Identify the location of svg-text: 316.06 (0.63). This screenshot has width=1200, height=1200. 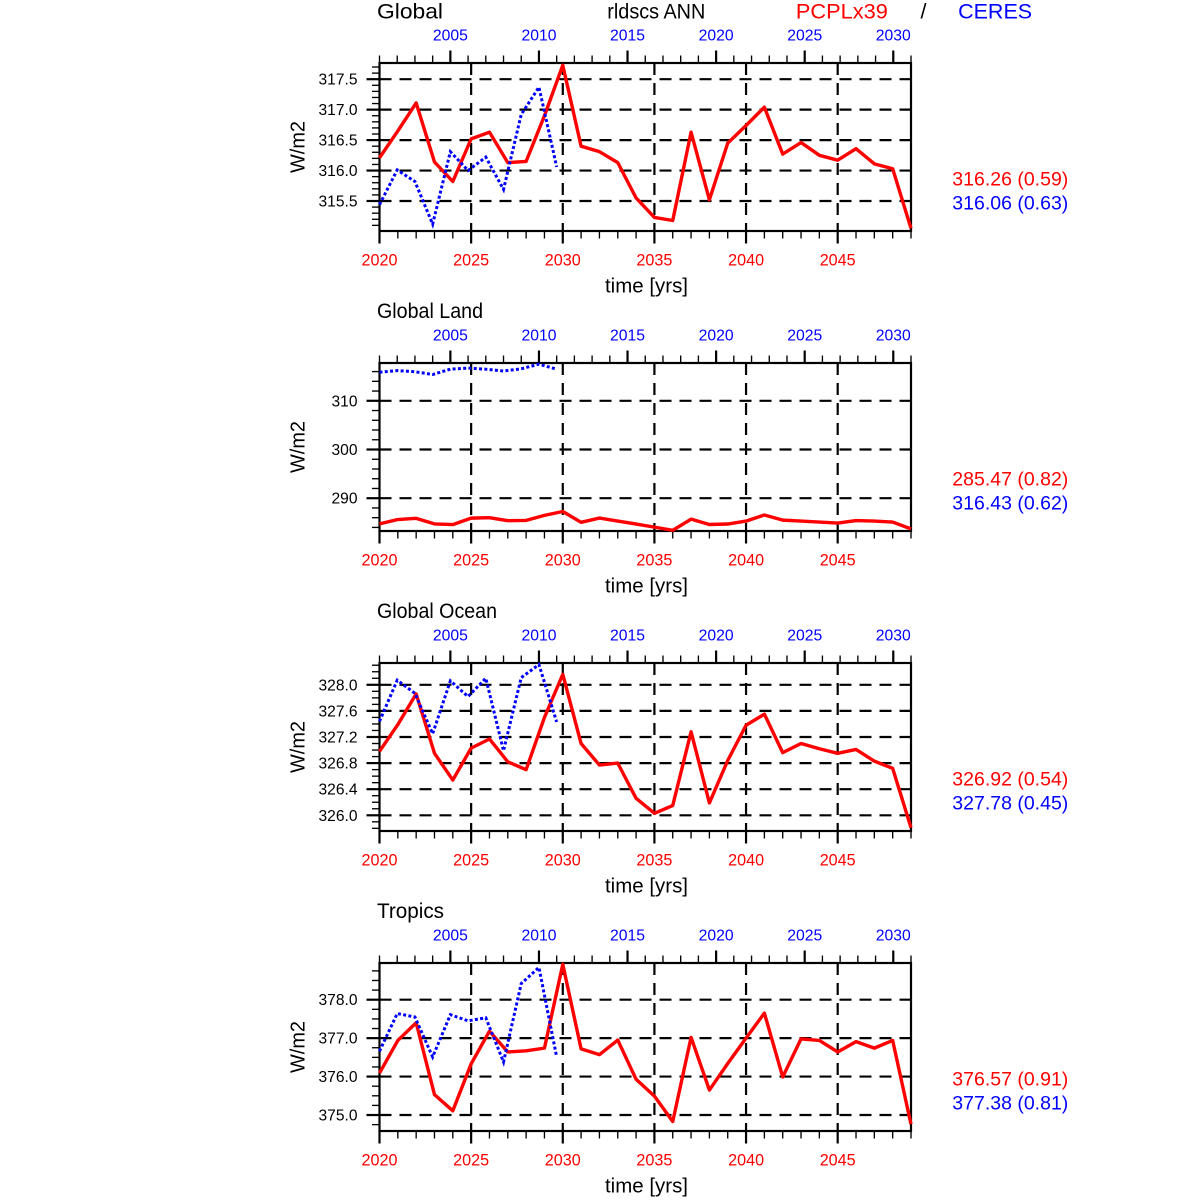
(1010, 203).